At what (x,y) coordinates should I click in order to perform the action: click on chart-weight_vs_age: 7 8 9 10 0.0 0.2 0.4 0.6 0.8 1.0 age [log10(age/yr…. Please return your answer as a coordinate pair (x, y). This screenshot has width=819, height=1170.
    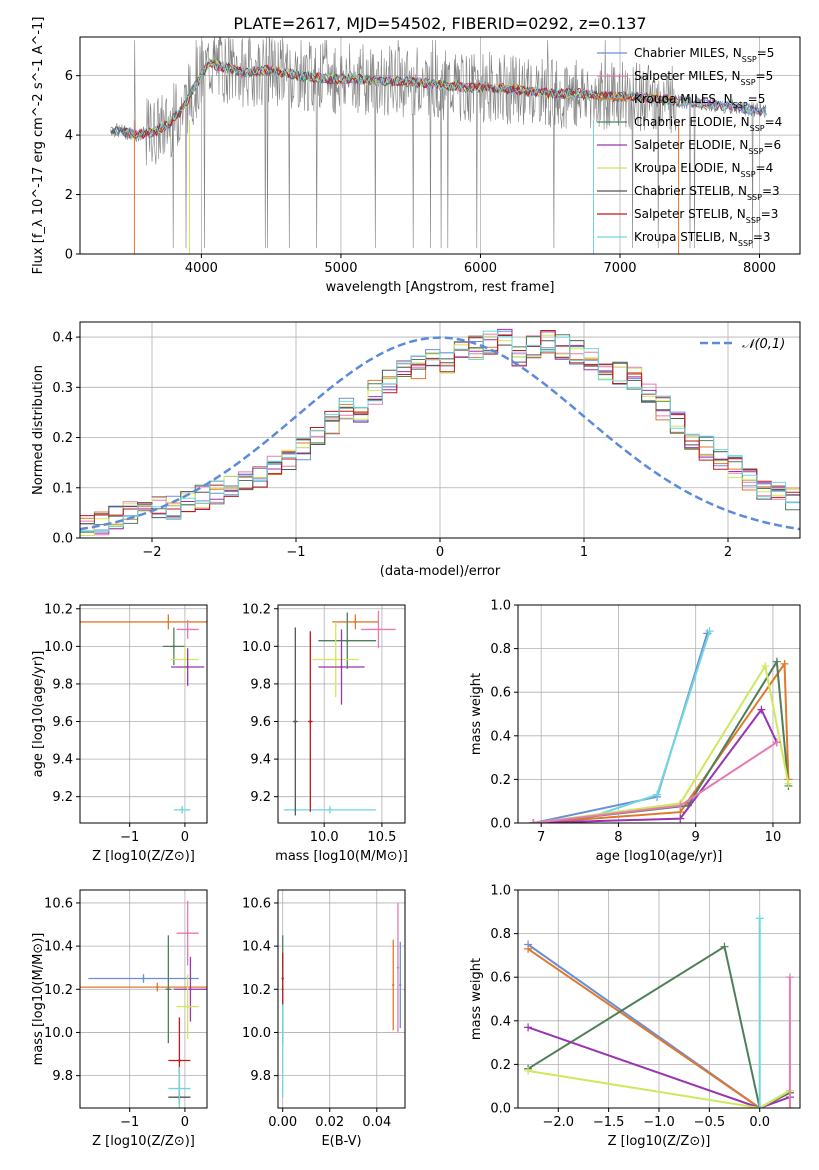
    Looking at the image, I should click on (635, 731).